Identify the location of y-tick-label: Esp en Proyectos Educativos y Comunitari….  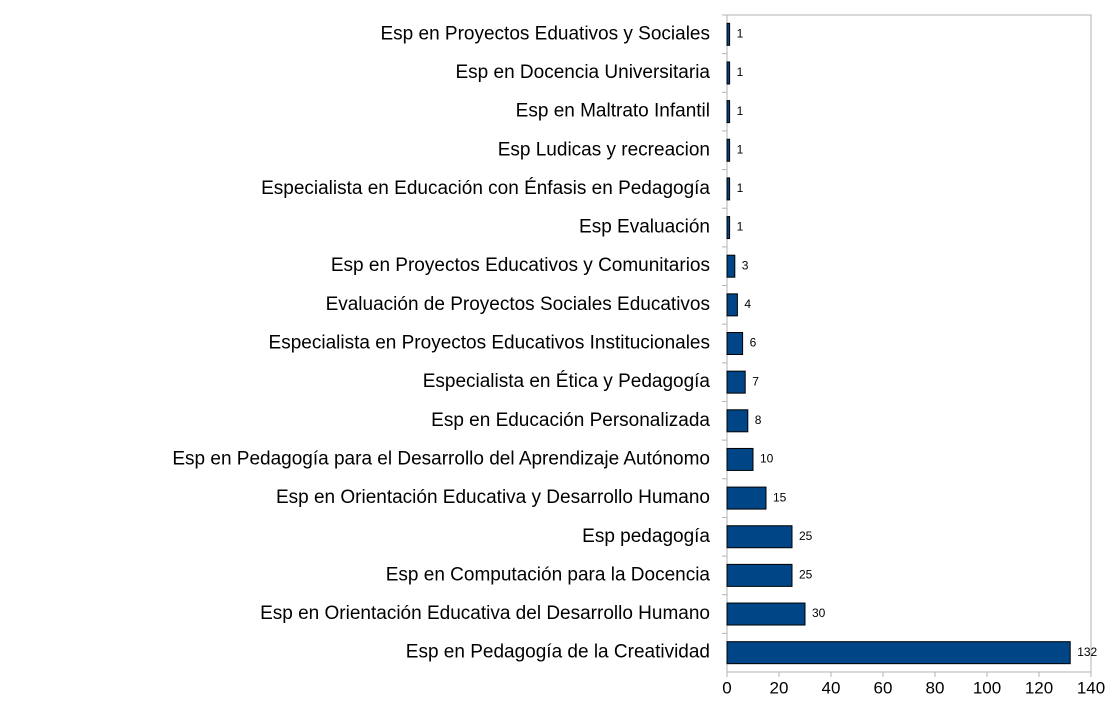
(520, 265).